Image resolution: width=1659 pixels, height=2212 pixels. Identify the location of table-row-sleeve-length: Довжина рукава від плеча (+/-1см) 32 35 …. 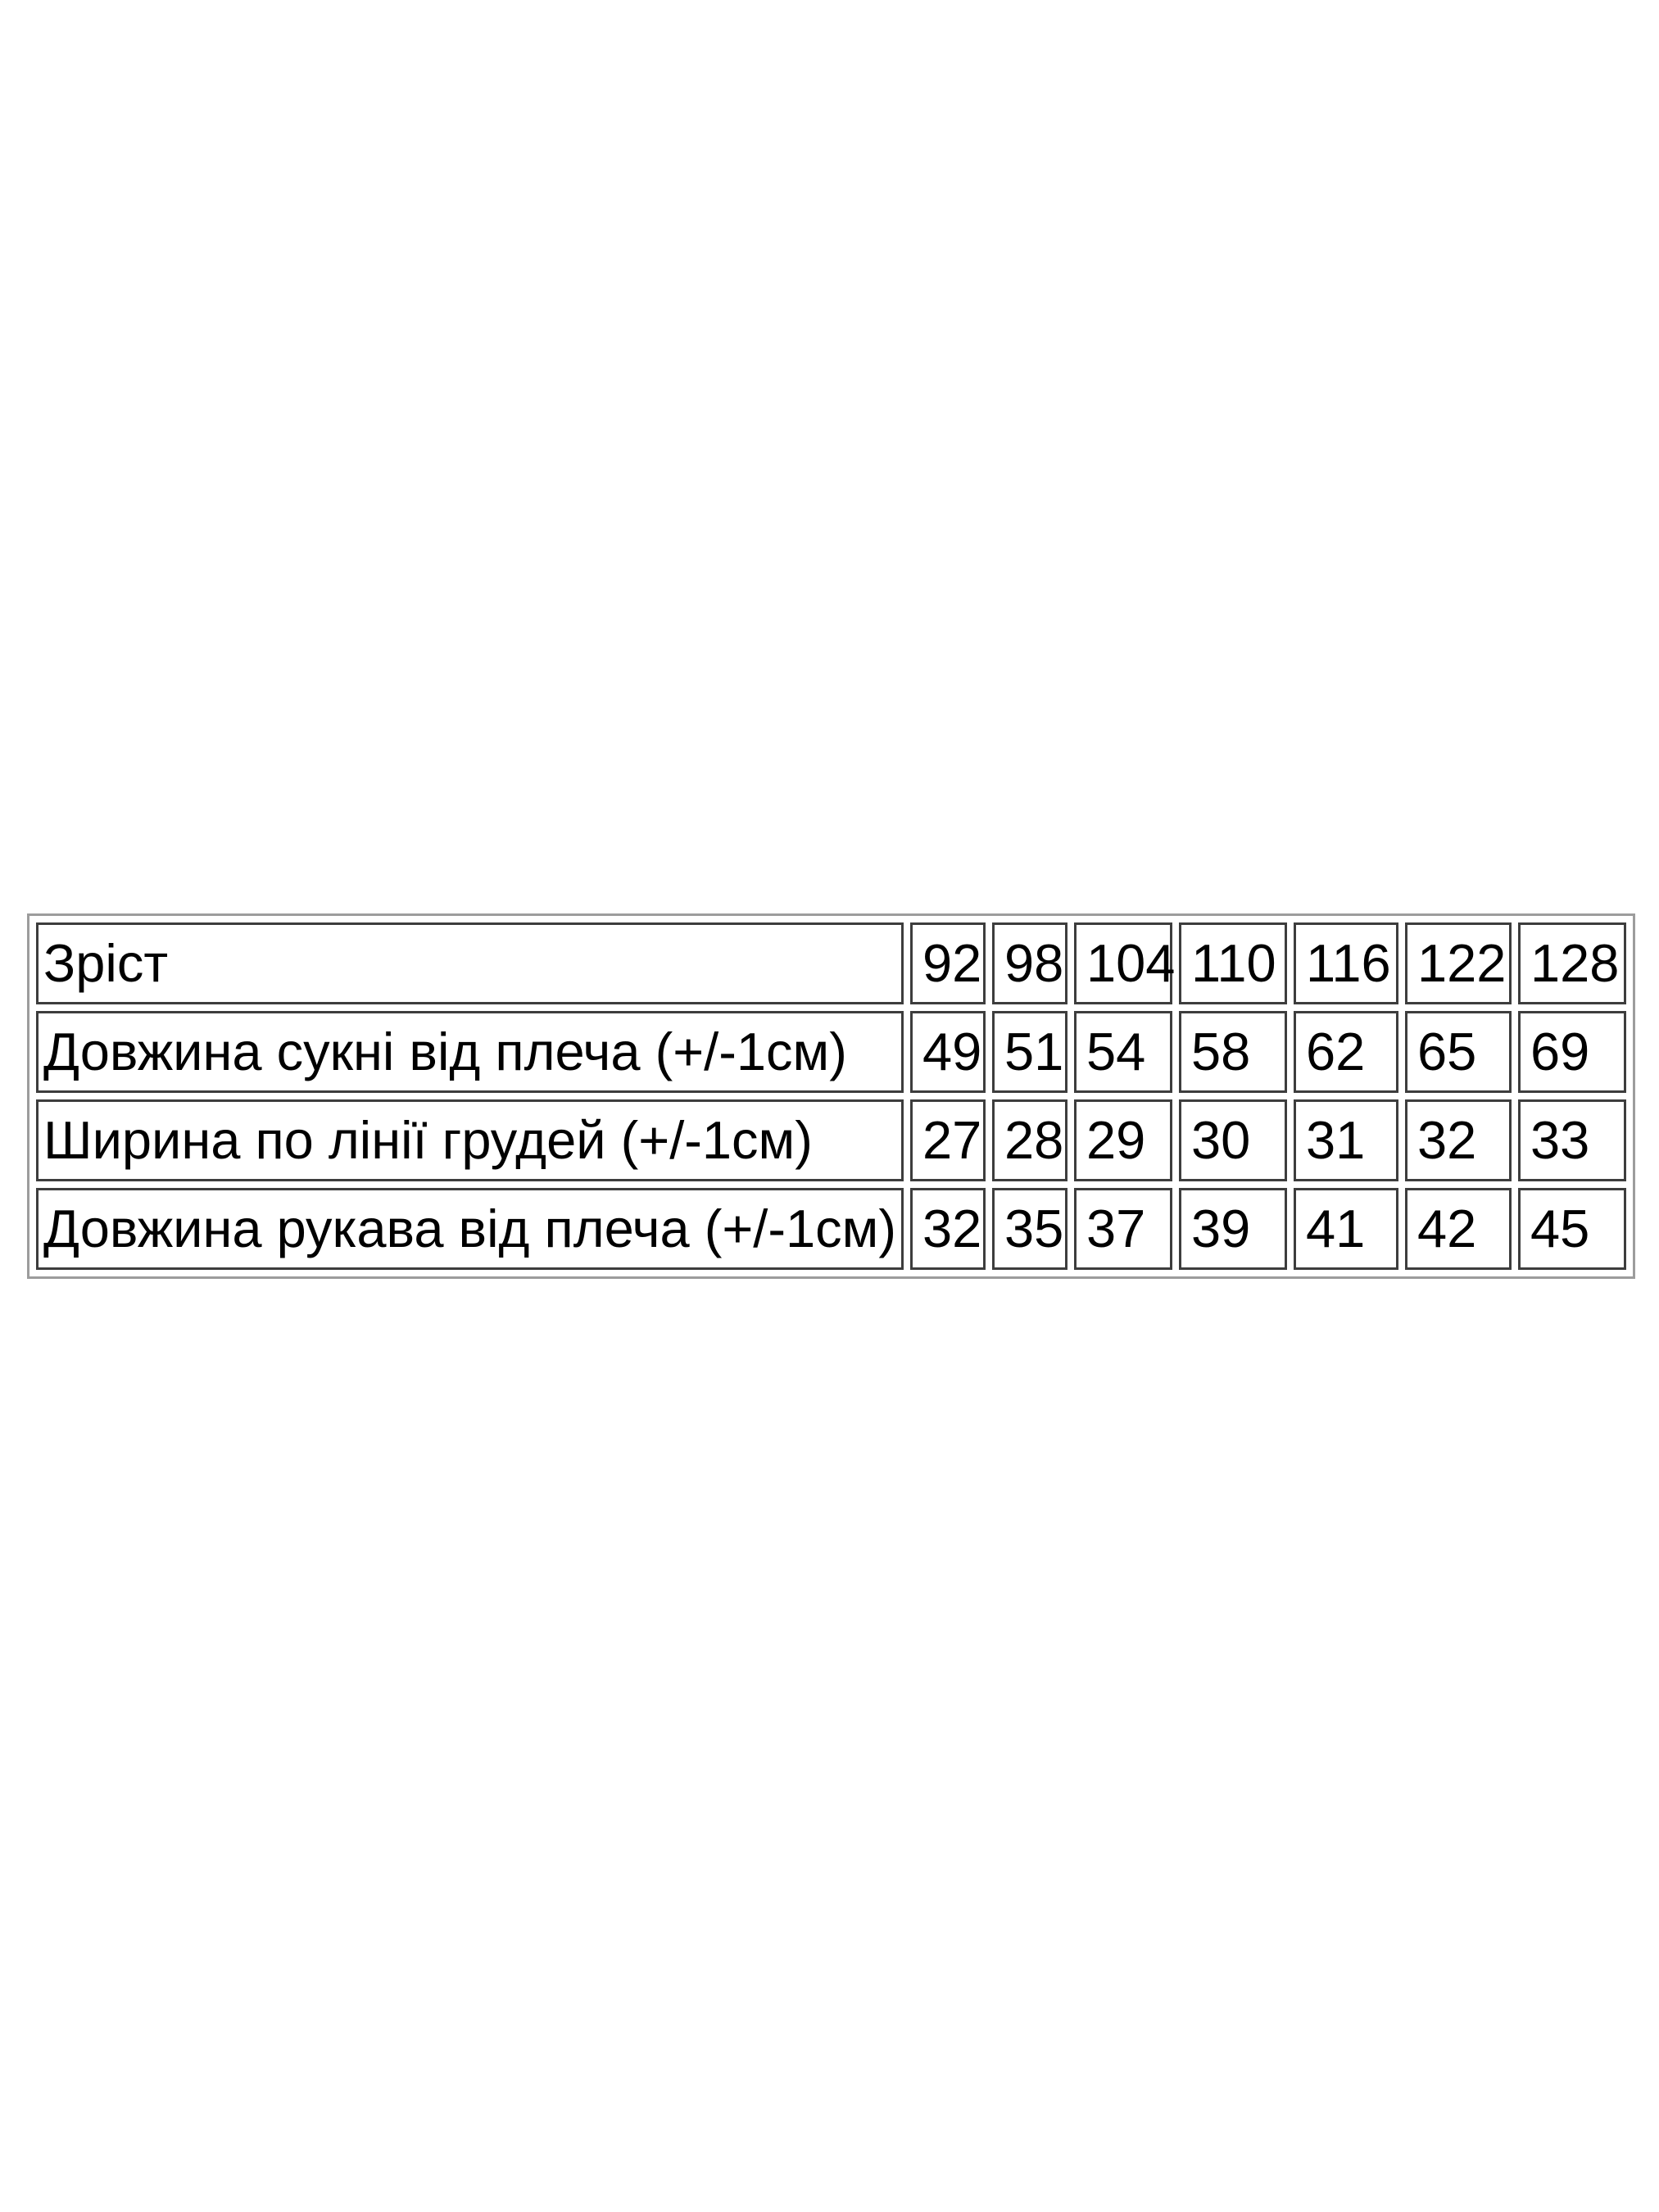
(831, 1229).